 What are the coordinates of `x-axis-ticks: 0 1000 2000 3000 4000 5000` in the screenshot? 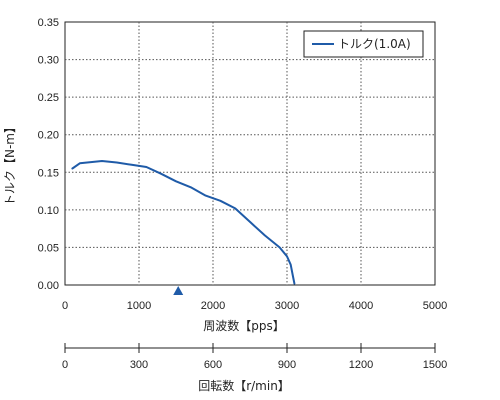 It's located at (254, 306).